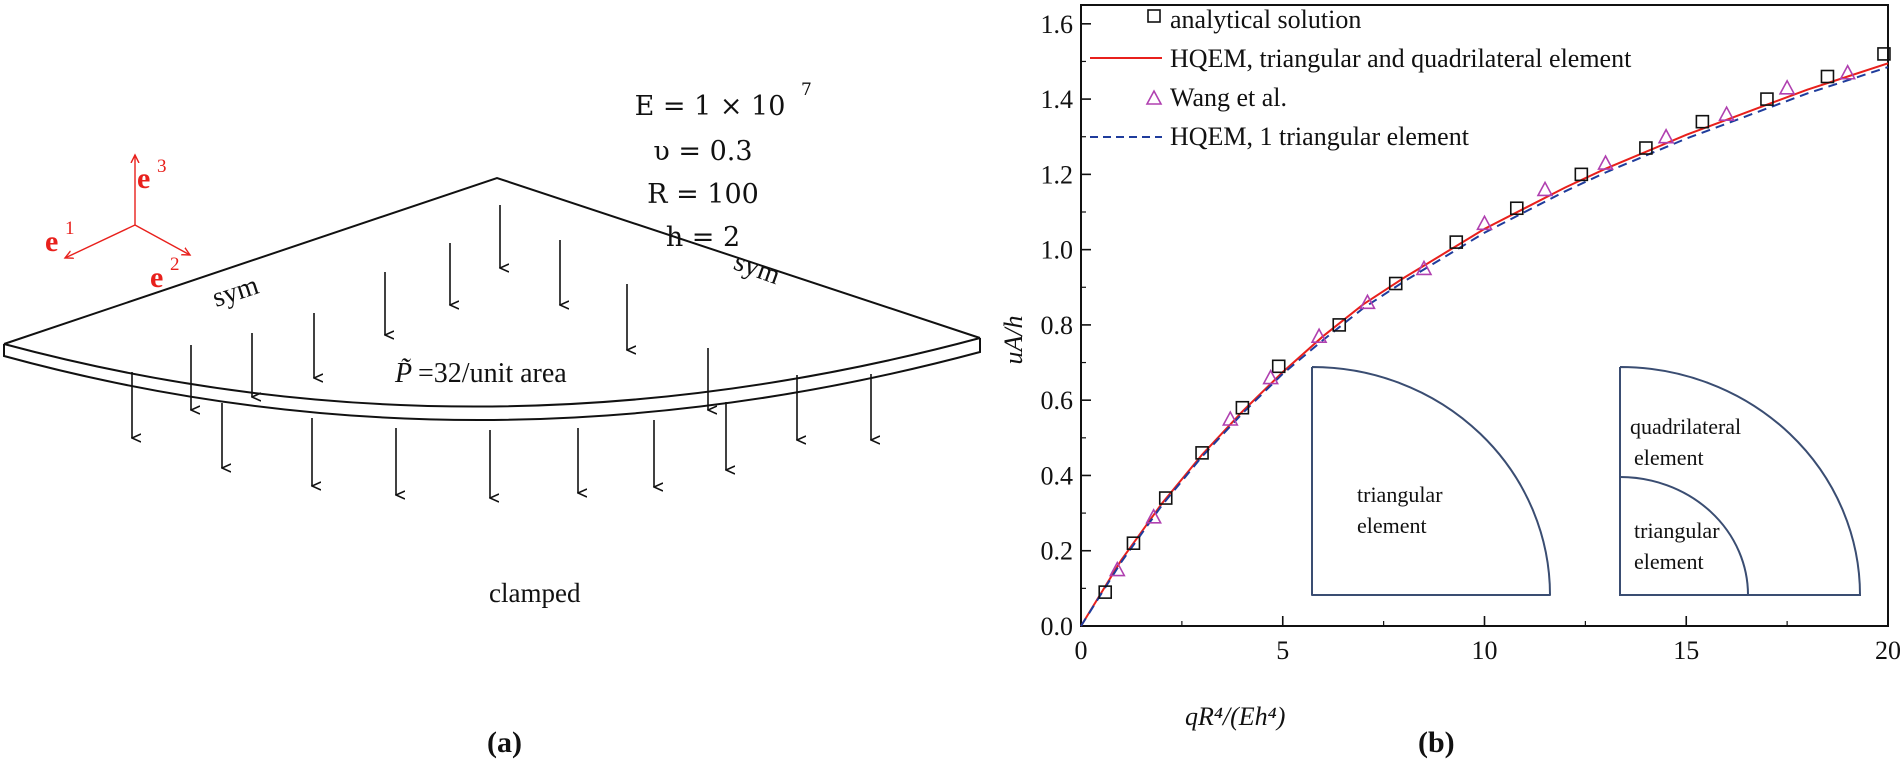 This screenshot has height=768, width=1900. What do you see at coordinates (1685, 426) in the screenshot?
I see `inset-right-quad-label-1: quadrilateral` at bounding box center [1685, 426].